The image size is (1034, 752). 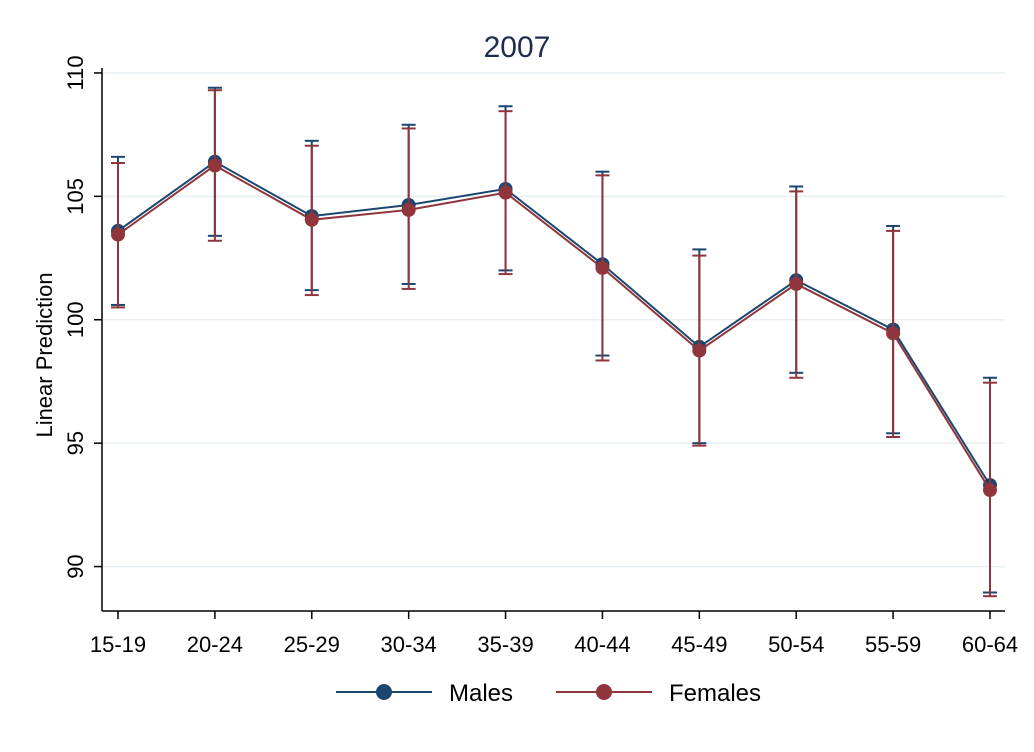 I want to click on legend-item-females: Females, so click(x=658, y=693).